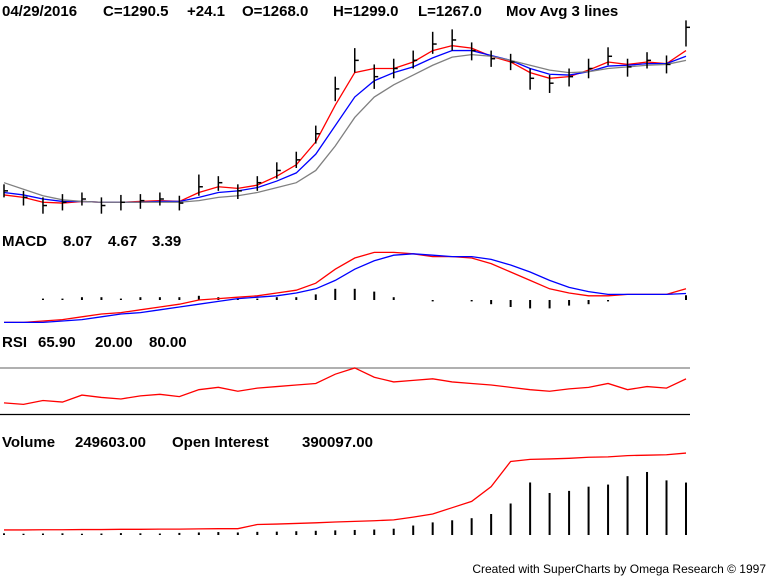 This screenshot has height=579, width=768. What do you see at coordinates (39, 11) in the screenshot?
I see `header-date: 04/29/2016` at bounding box center [39, 11].